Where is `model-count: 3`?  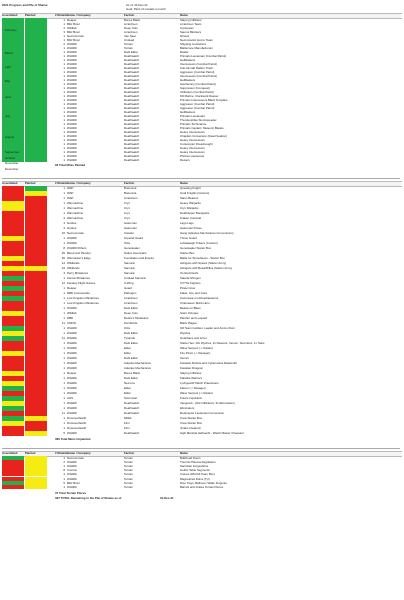
model-count: 3 is located at coordinates (64, 31).